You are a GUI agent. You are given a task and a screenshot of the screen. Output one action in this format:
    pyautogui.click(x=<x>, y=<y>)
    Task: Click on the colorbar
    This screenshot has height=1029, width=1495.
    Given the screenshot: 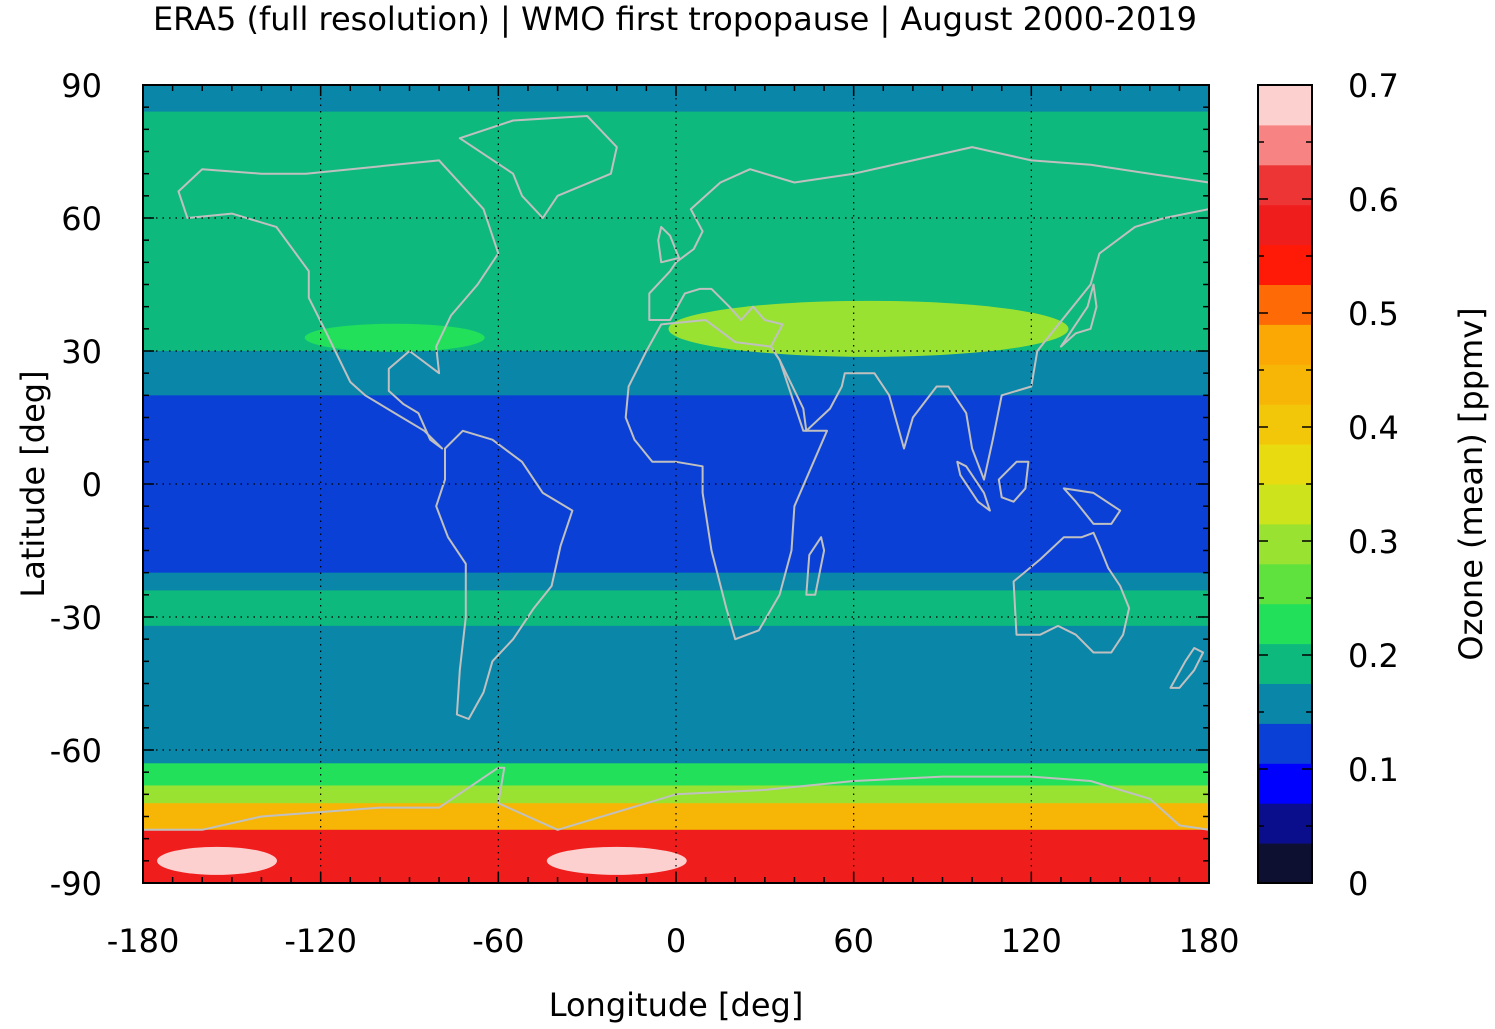 What is the action you would take?
    pyautogui.click(x=1285, y=484)
    